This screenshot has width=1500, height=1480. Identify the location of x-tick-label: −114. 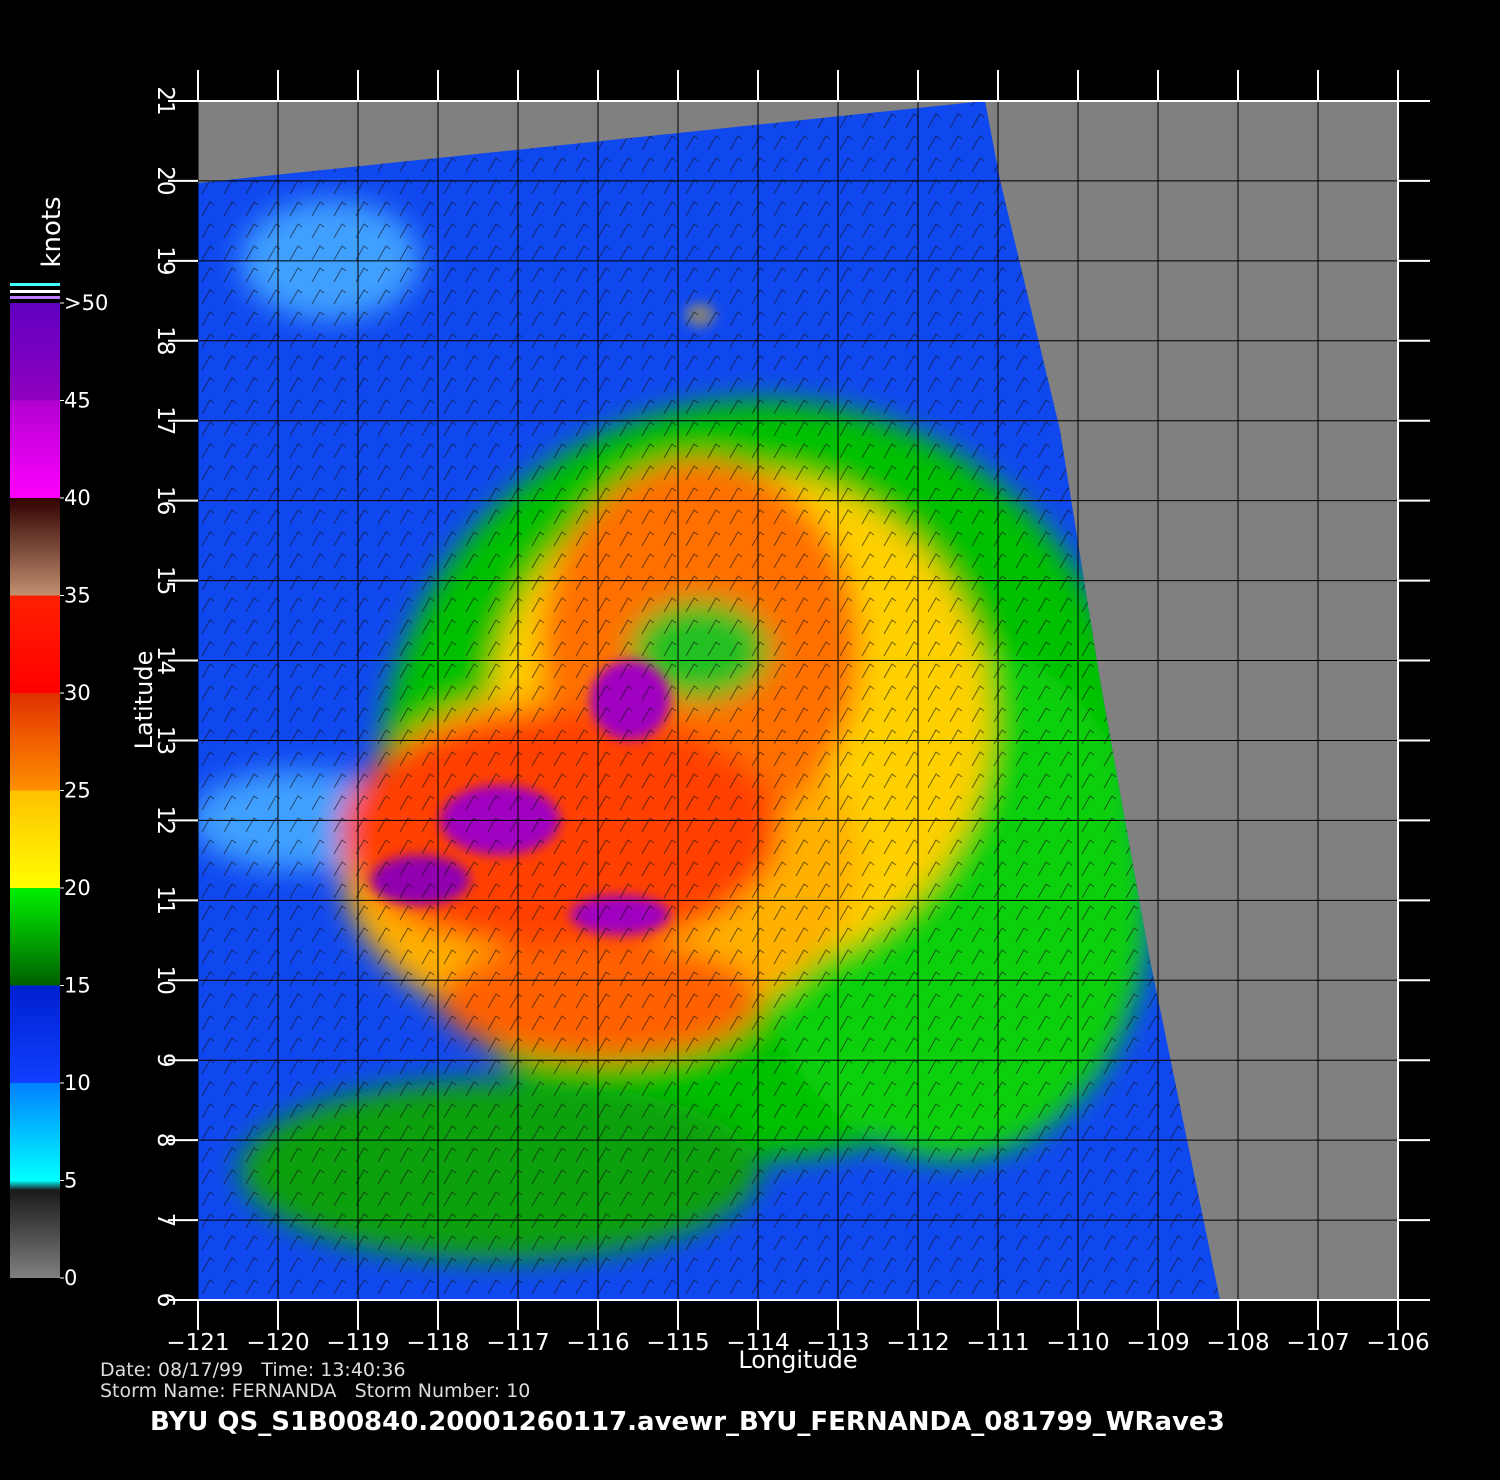
(757, 1343).